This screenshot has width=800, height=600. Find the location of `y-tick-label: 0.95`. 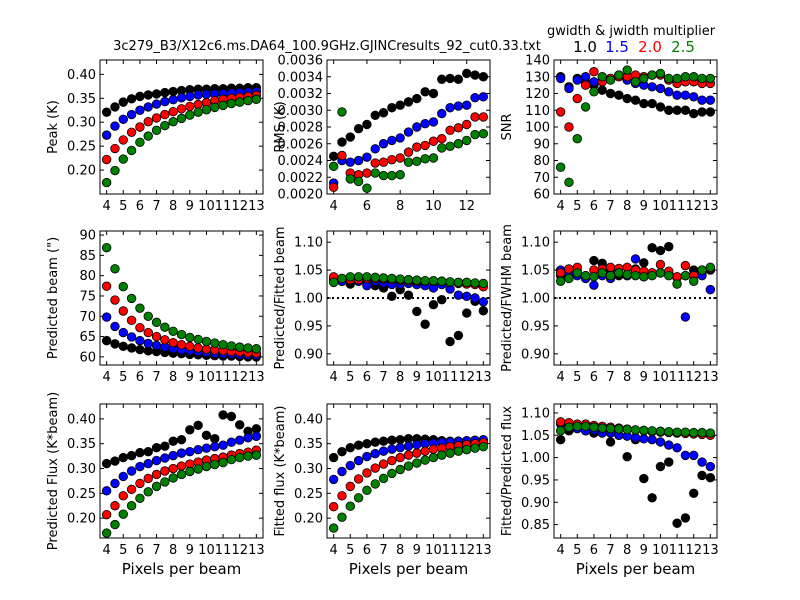

y-tick-label: 0.95 is located at coordinates (535, 326).